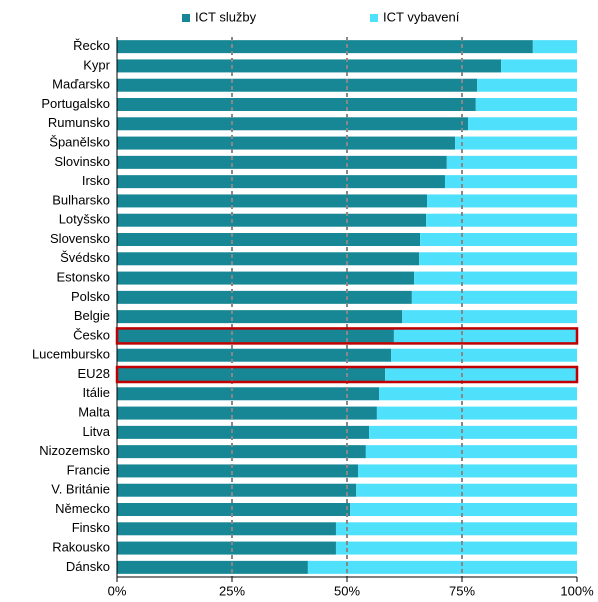  Describe the element at coordinates (88, 469) in the screenshot. I see `y-tick-label: Francie` at that location.